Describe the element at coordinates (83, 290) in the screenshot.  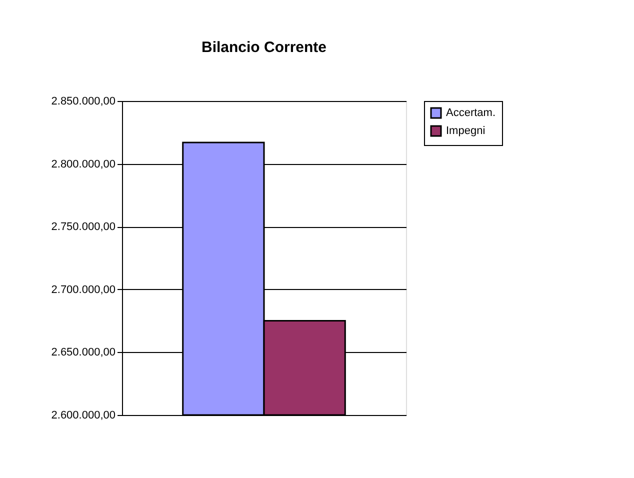
I see `y-tick-label: 2.700.000,00` at that location.